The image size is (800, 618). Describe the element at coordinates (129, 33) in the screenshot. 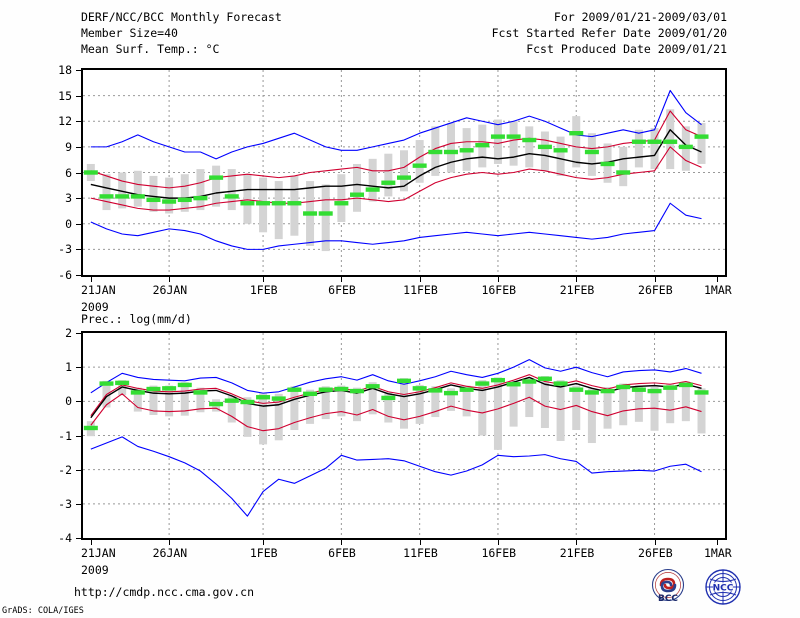

I see `member-size-label: Member Size=40` at that location.